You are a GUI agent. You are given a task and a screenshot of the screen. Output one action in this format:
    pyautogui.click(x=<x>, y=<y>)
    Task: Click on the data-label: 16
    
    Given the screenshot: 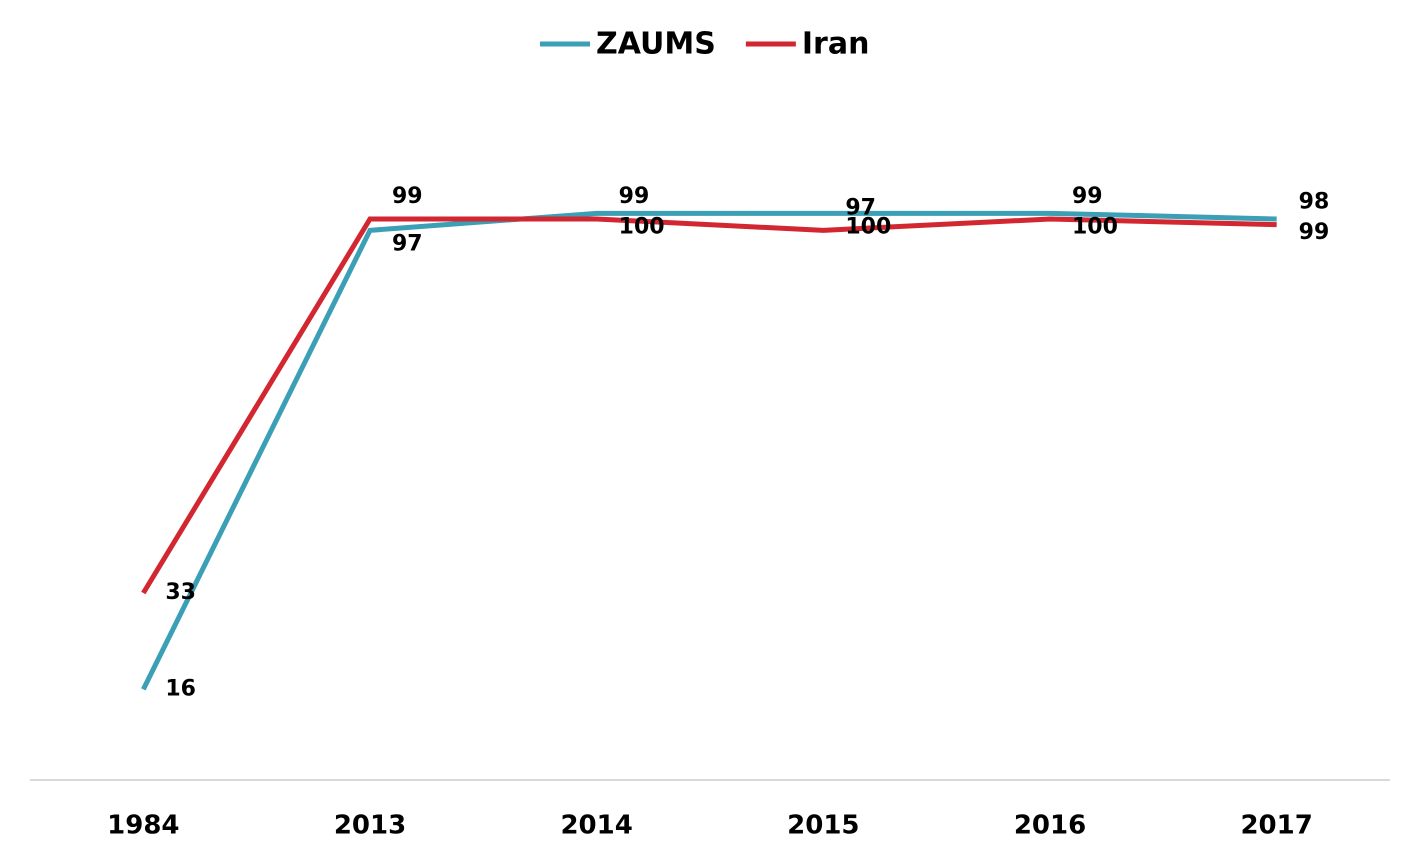 What is the action you would take?
    pyautogui.click(x=180, y=688)
    